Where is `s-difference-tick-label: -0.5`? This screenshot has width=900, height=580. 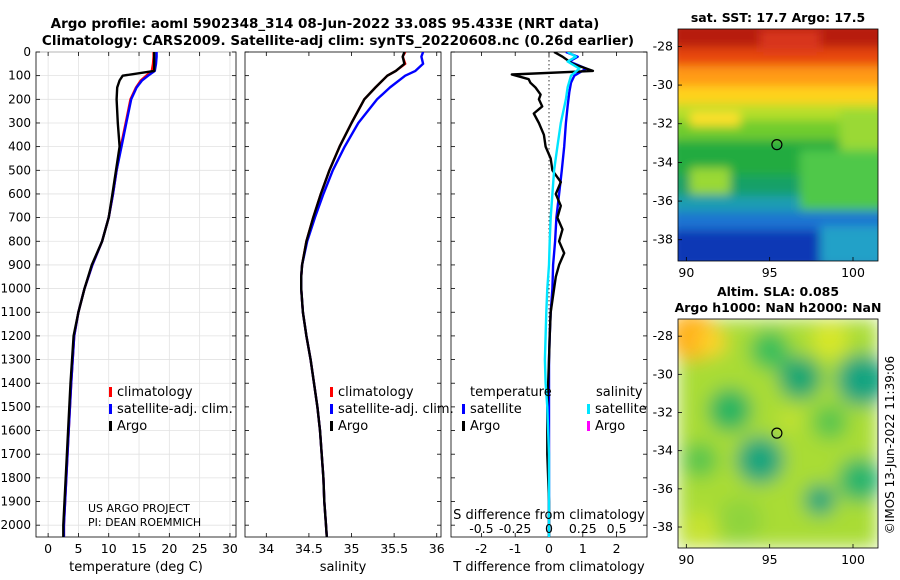 s-difference-tick-label: -0.5 is located at coordinates (481, 528).